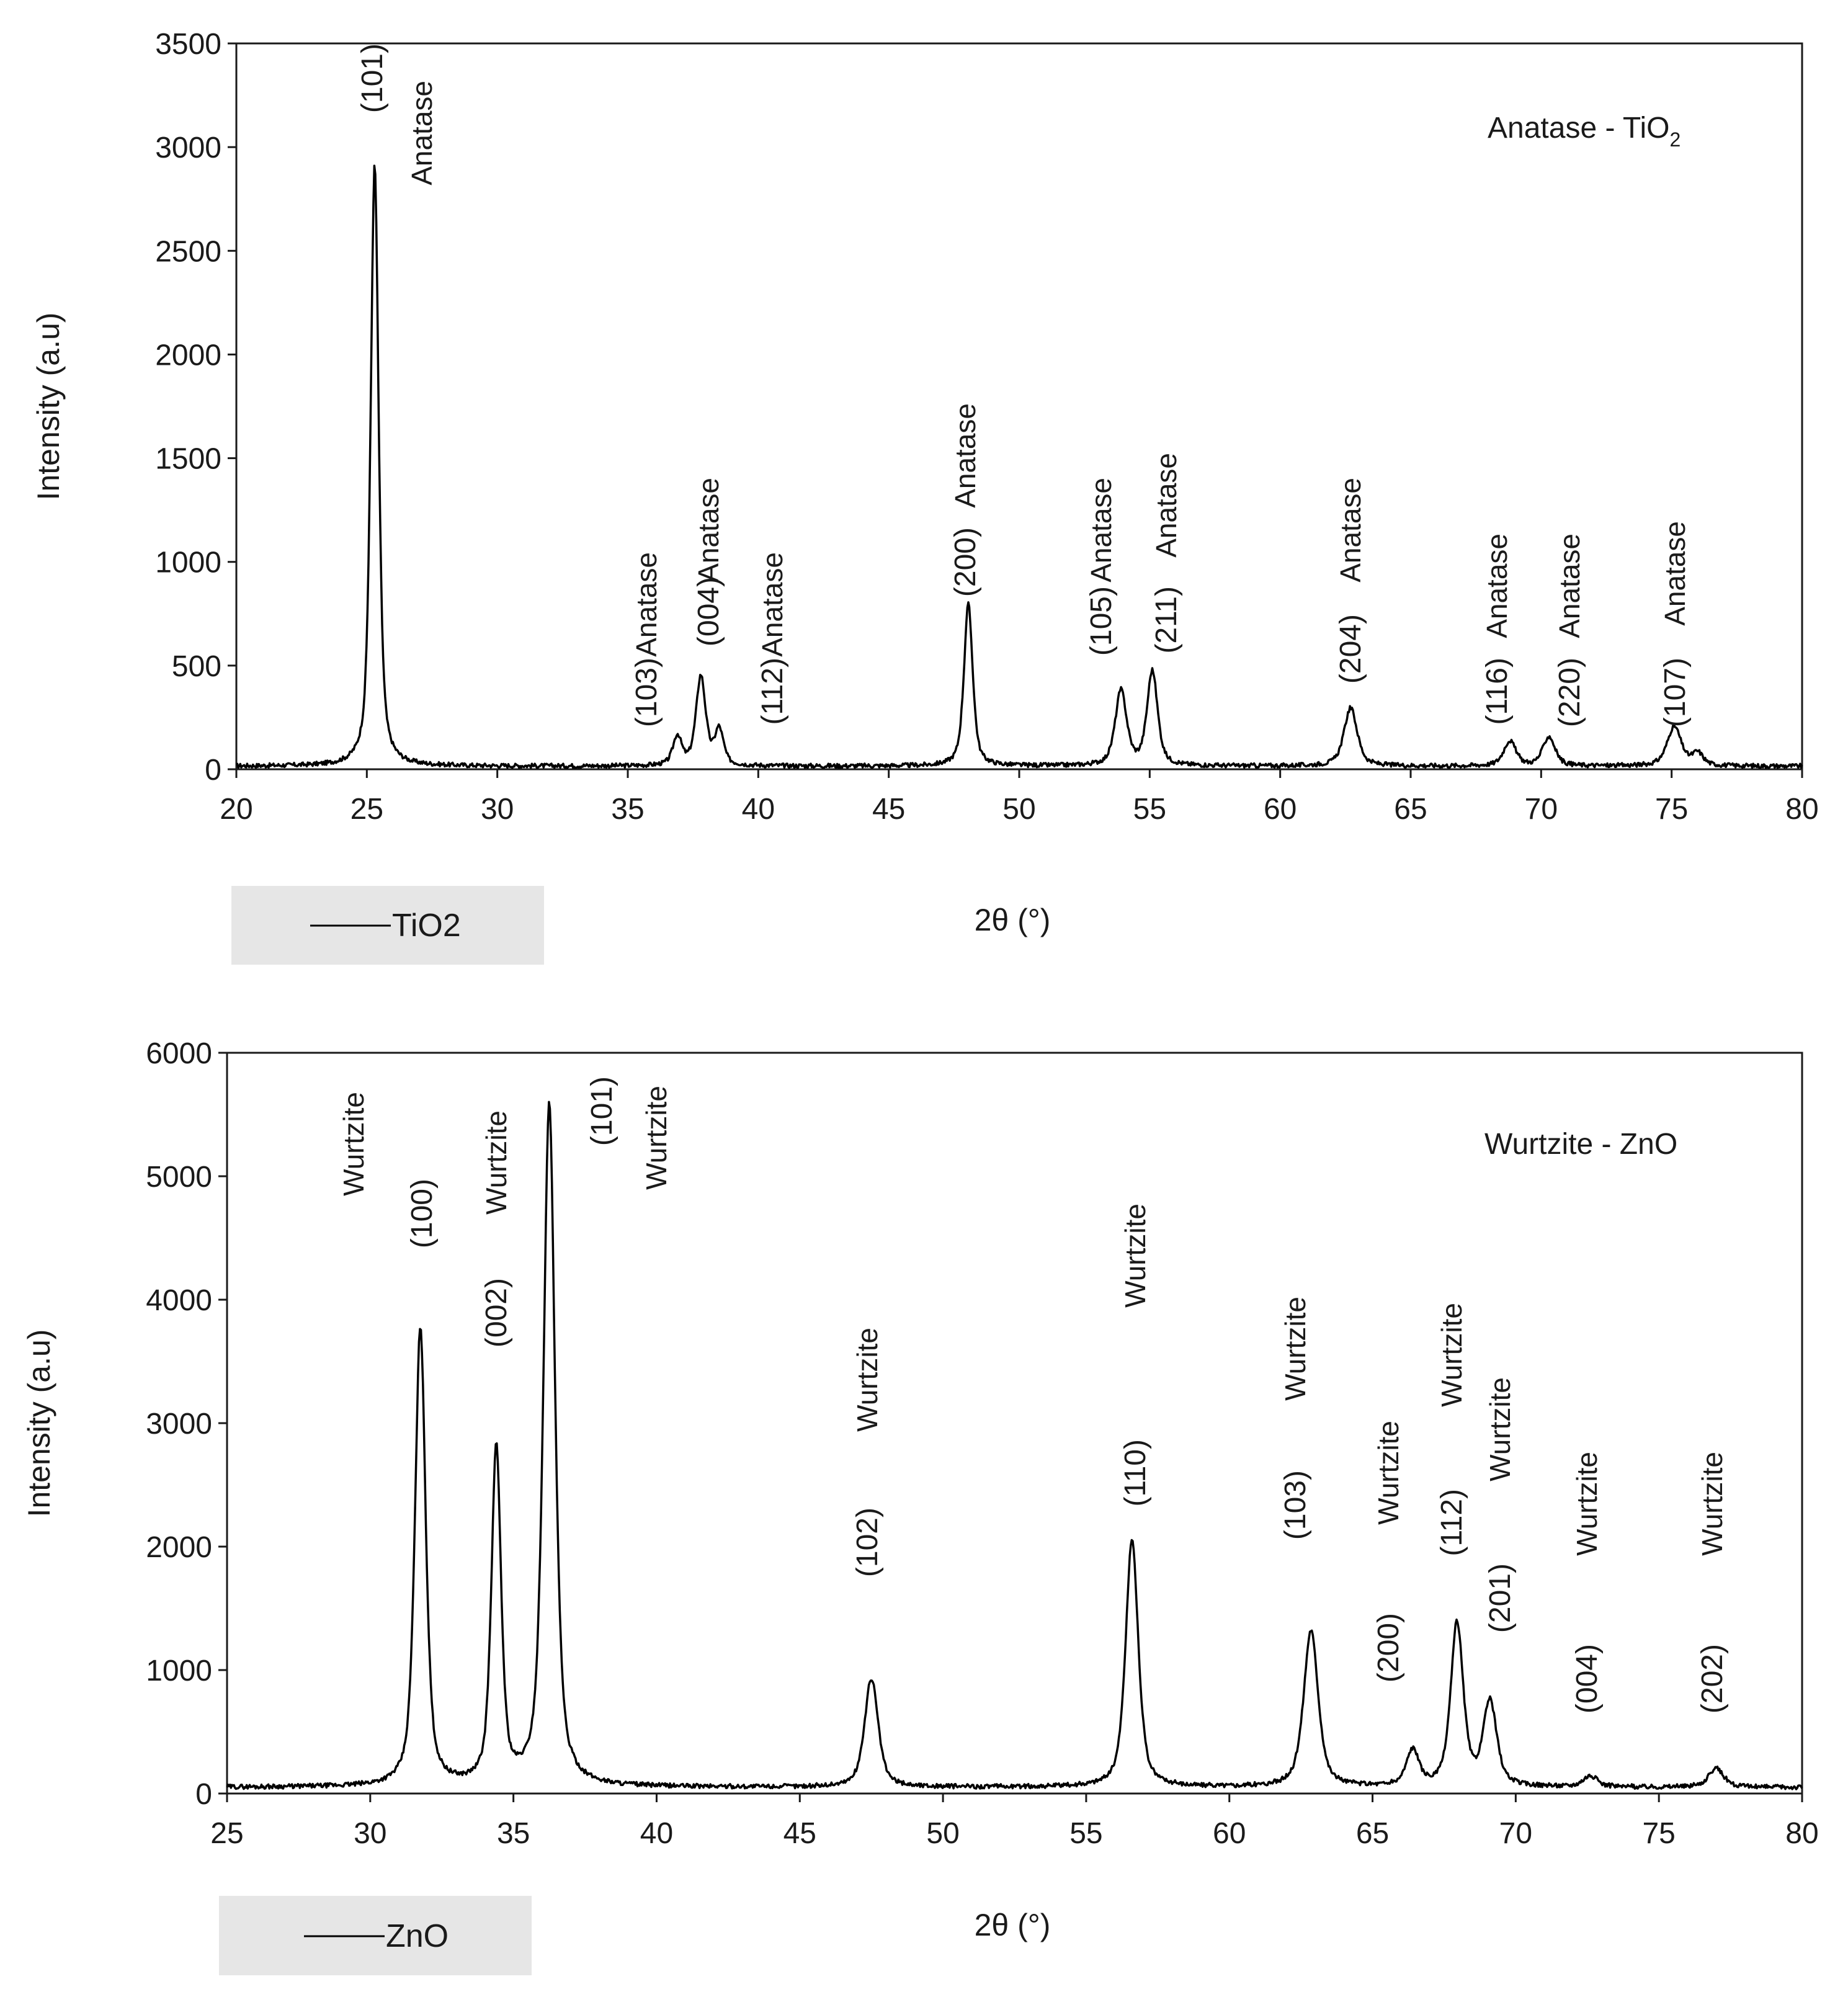 The image size is (1848, 1997). I want to click on tio2-y-axis: 0 500 1000 1500 2000 2500 3000 3500, so click(195, 407).